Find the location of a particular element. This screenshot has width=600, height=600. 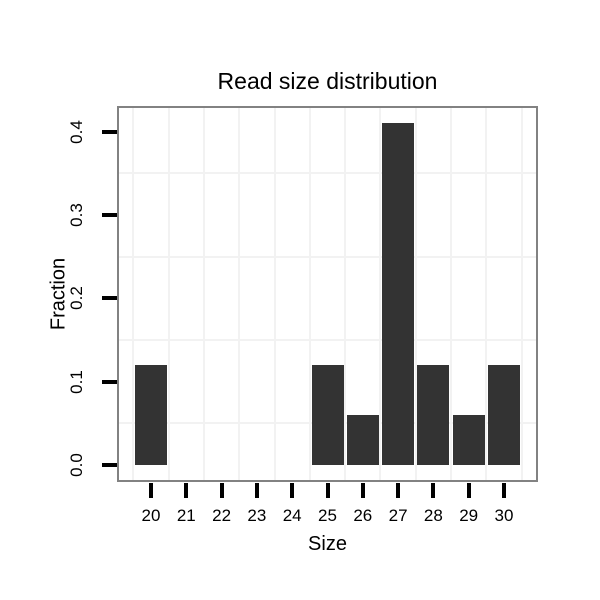

x-tick-label: 22 is located at coordinates (222, 515).